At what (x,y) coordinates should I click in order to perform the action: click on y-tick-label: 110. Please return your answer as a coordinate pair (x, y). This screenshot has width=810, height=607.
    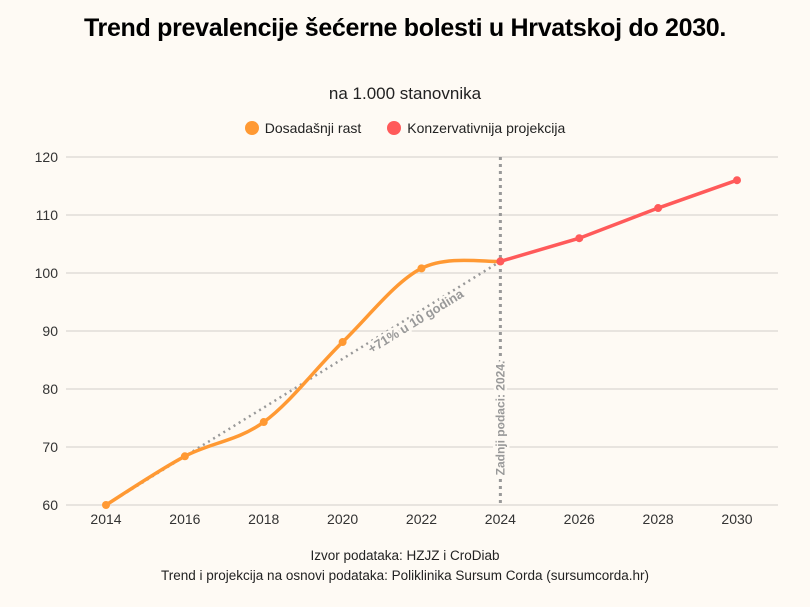
    Looking at the image, I should click on (47, 215).